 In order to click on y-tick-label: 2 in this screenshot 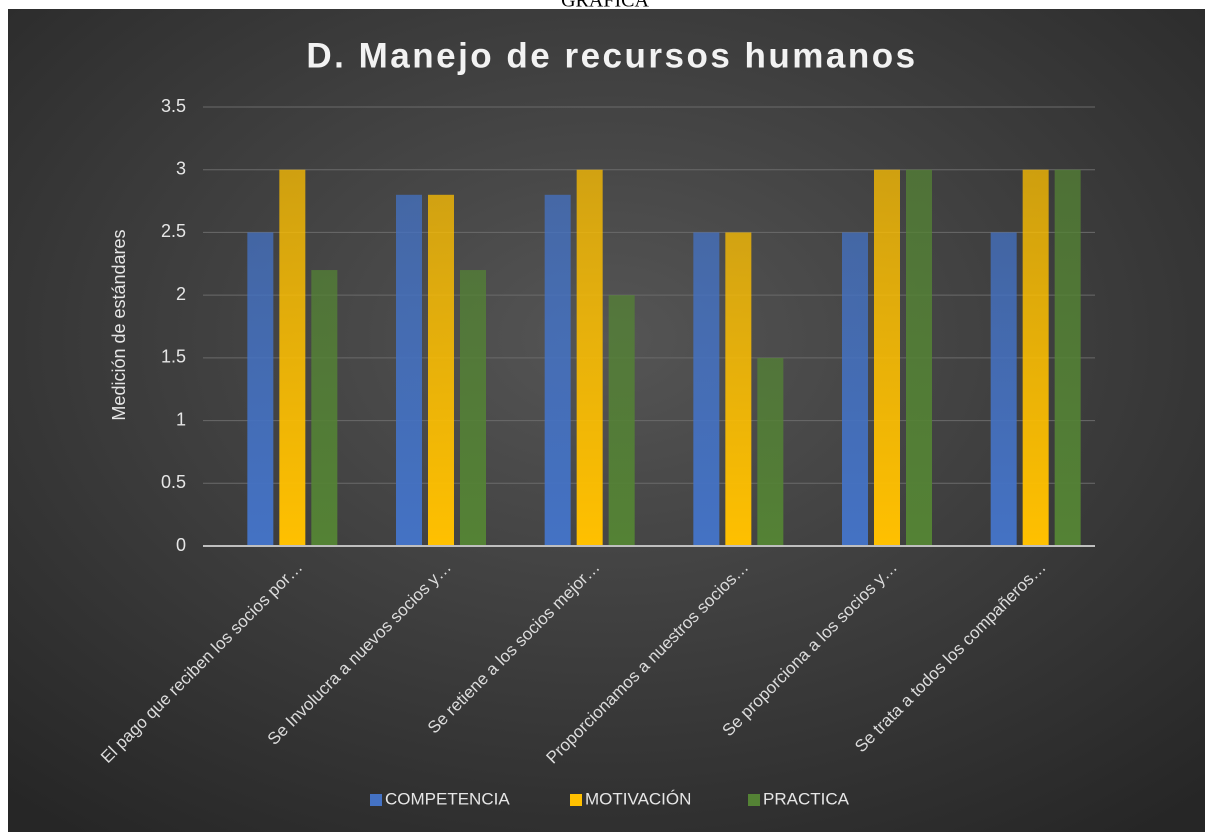, I will do `click(181, 294)`.